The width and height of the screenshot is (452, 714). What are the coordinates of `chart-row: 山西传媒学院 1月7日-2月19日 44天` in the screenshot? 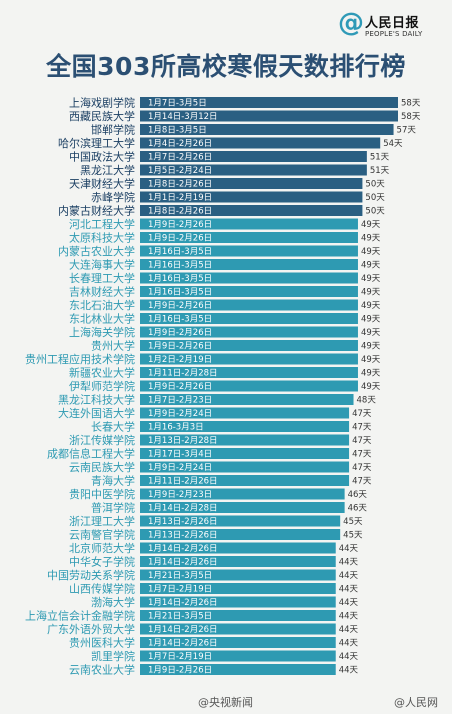 It's located at (214, 589).